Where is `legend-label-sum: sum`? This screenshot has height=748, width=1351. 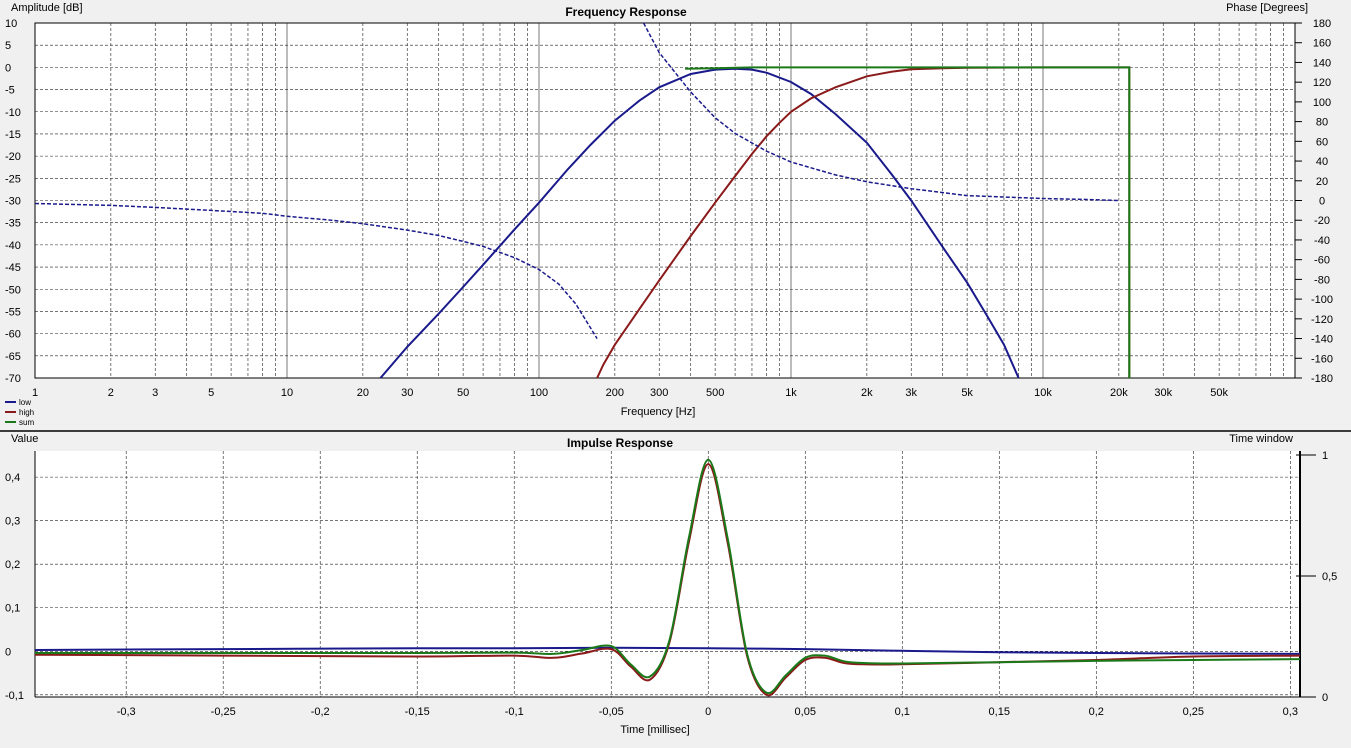 legend-label-sum: sum is located at coordinates (26, 422).